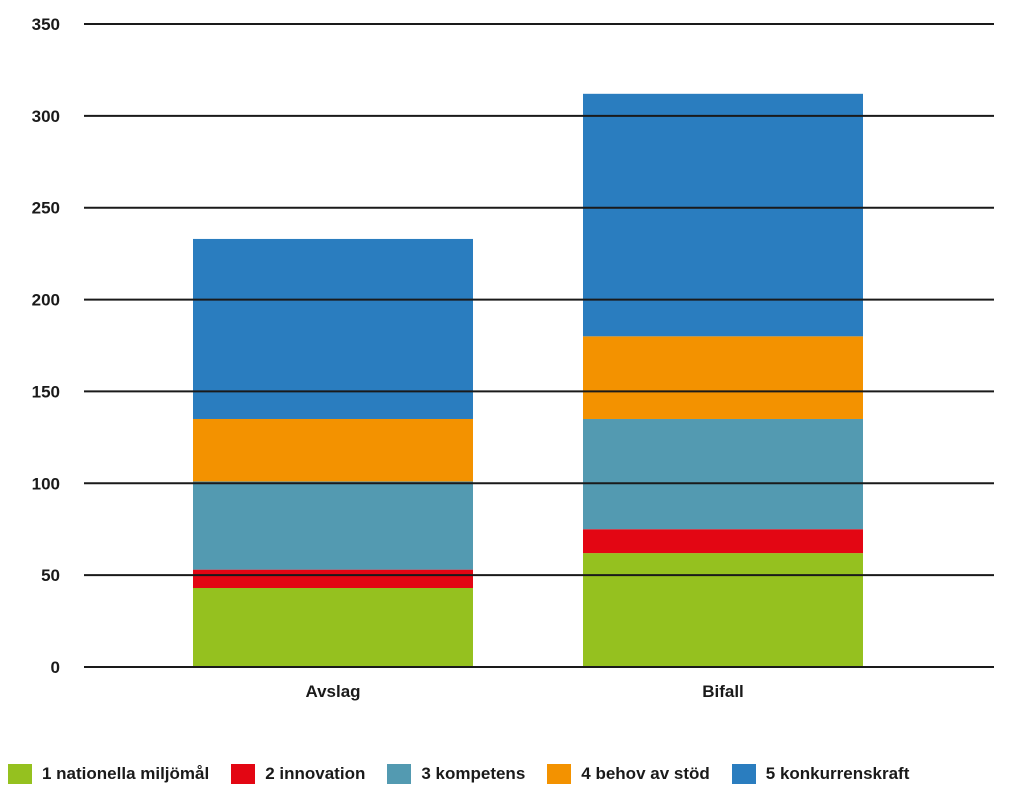 This screenshot has height=785, width=1021. I want to click on legend-label: 2 innovation, so click(315, 773).